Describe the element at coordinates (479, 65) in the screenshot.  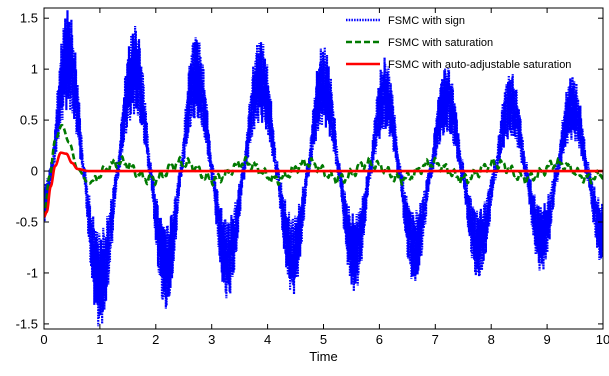
I see `legend-label: FSMC with auto-adjustable saturation` at that location.